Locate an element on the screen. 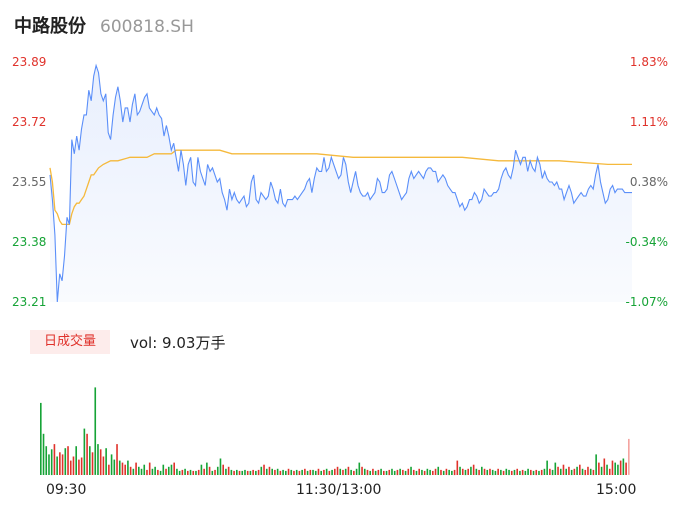  stock-code: 600818.SH is located at coordinates (147, 27).